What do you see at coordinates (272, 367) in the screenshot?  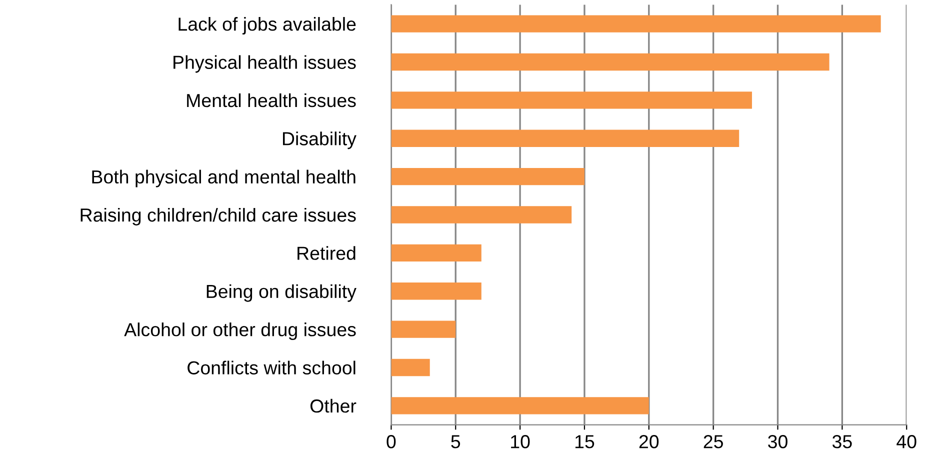 I see `y-tick-label: Conflicts with school` at bounding box center [272, 367].